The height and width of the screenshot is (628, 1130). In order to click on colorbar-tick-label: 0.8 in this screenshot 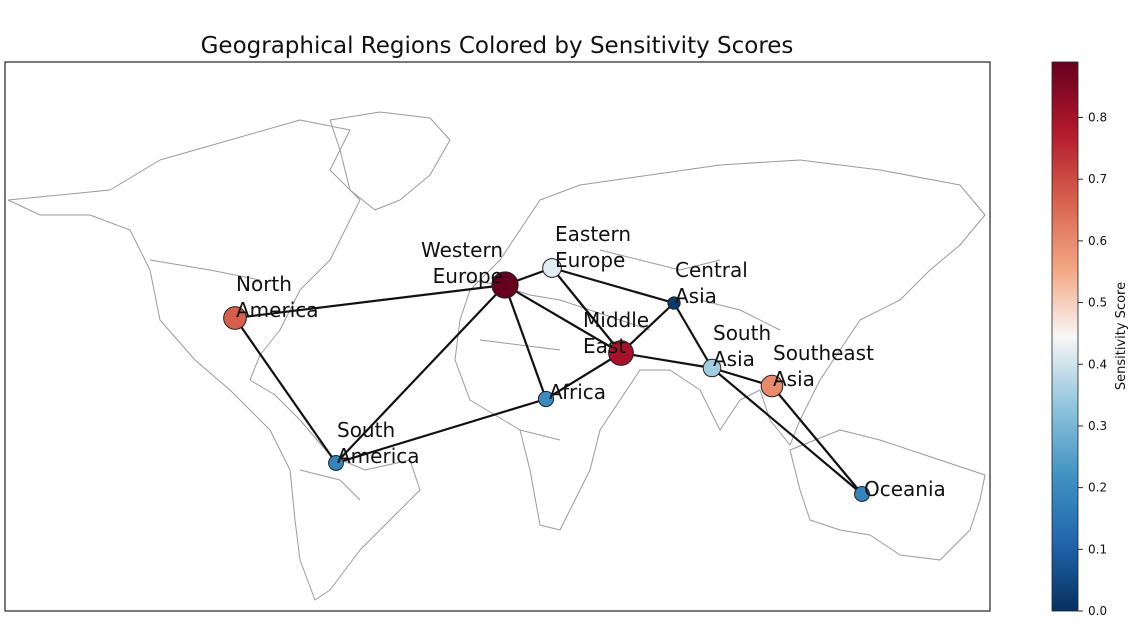, I will do `click(1097, 118)`.